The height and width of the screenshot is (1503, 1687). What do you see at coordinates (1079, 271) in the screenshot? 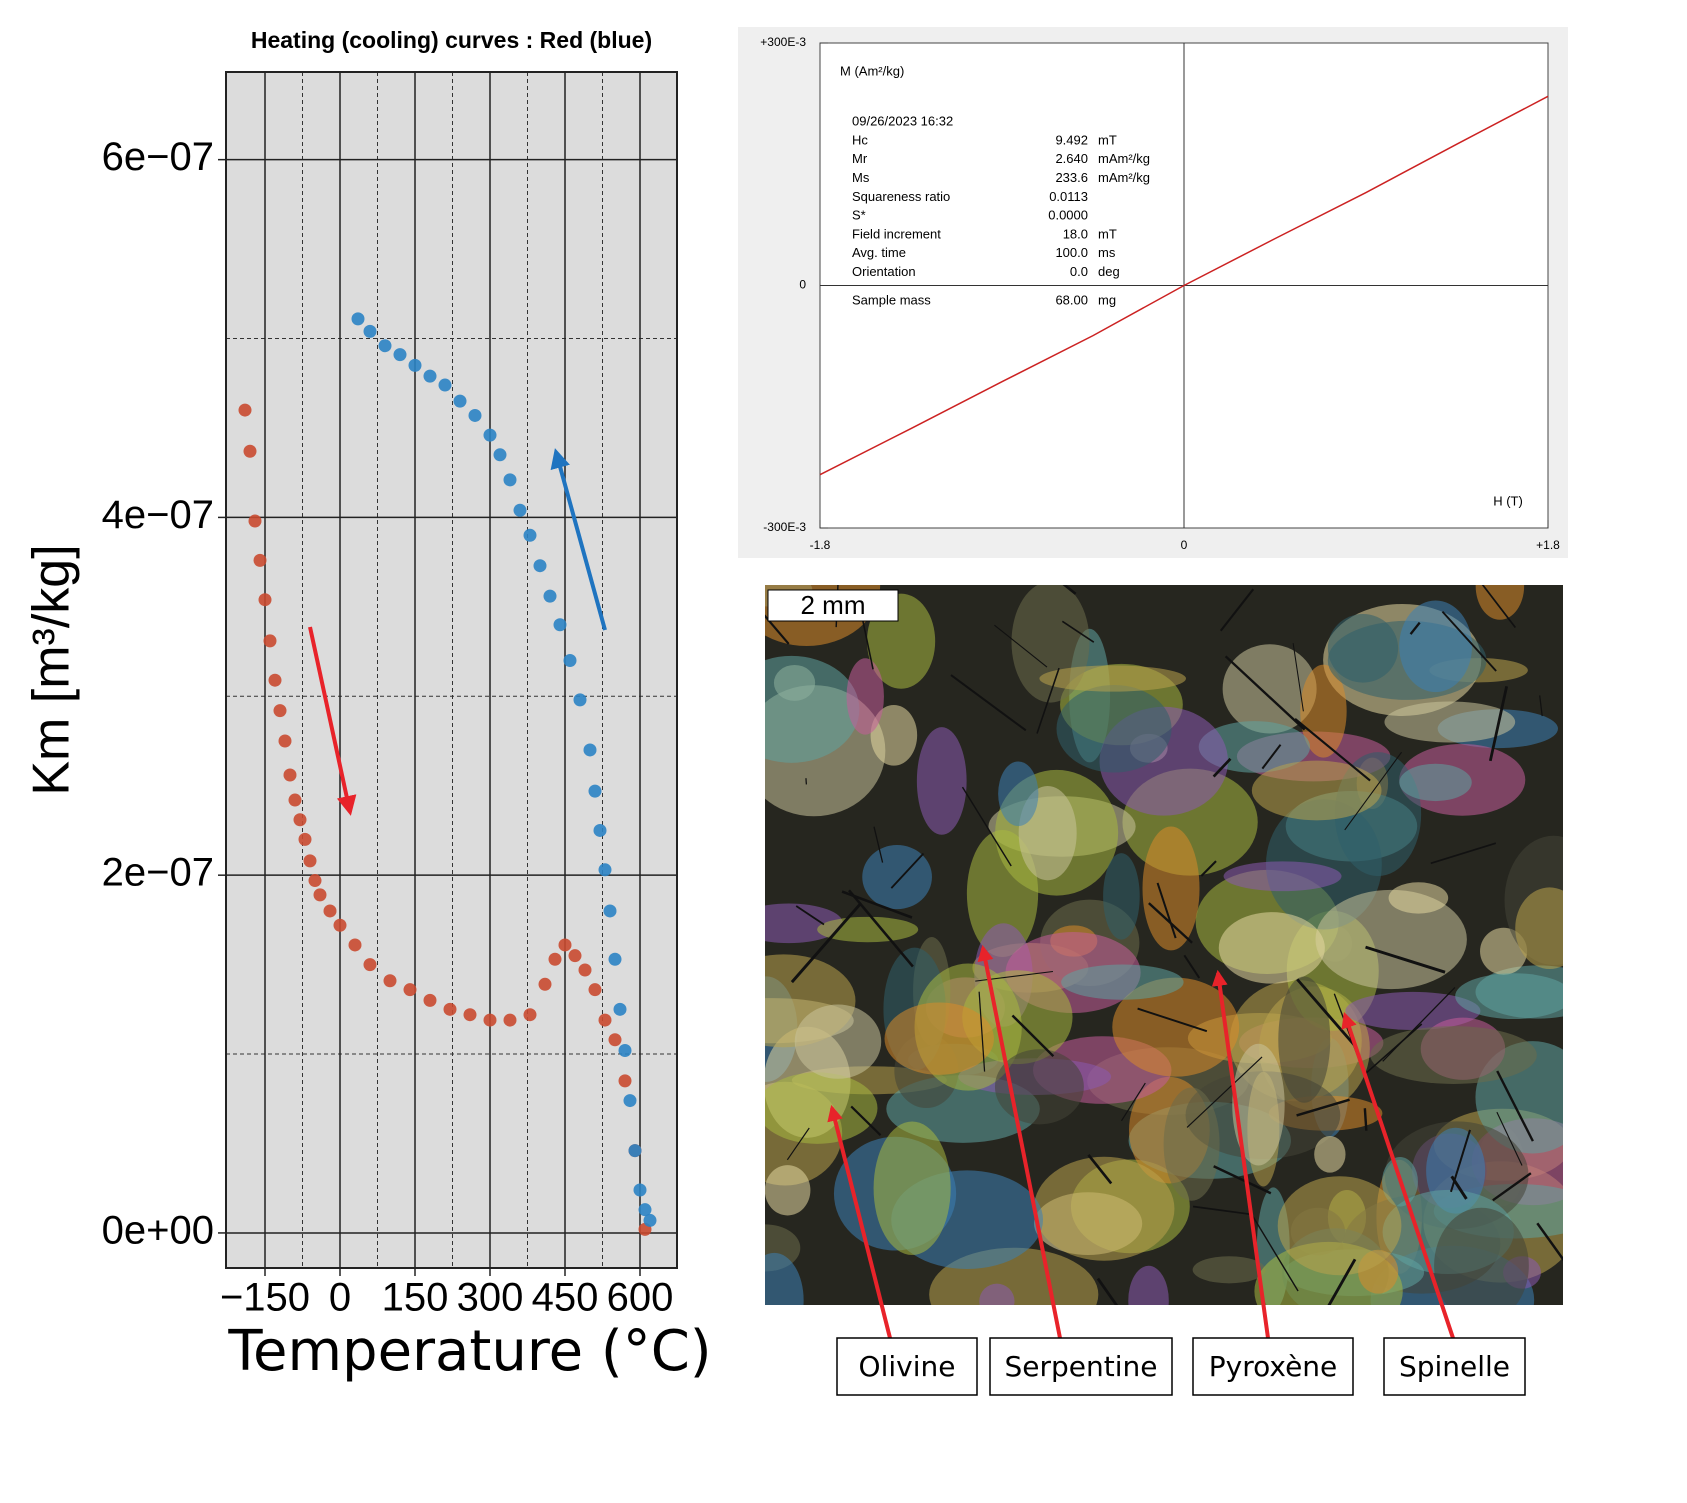
I see `param-value: 0.0` at bounding box center [1079, 271].